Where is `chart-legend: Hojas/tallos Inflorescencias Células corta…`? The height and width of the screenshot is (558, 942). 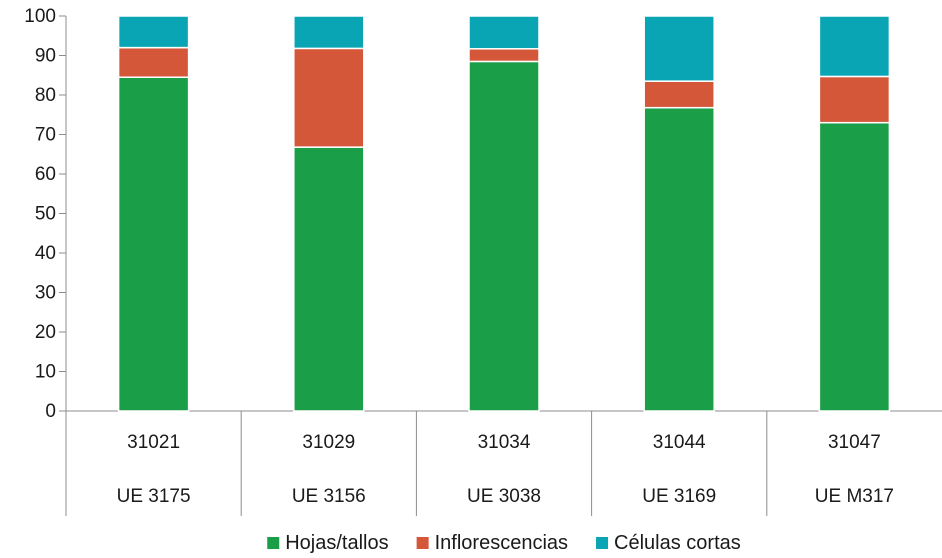 chart-legend: Hojas/tallos Inflorescencias Células corta… is located at coordinates (504, 543).